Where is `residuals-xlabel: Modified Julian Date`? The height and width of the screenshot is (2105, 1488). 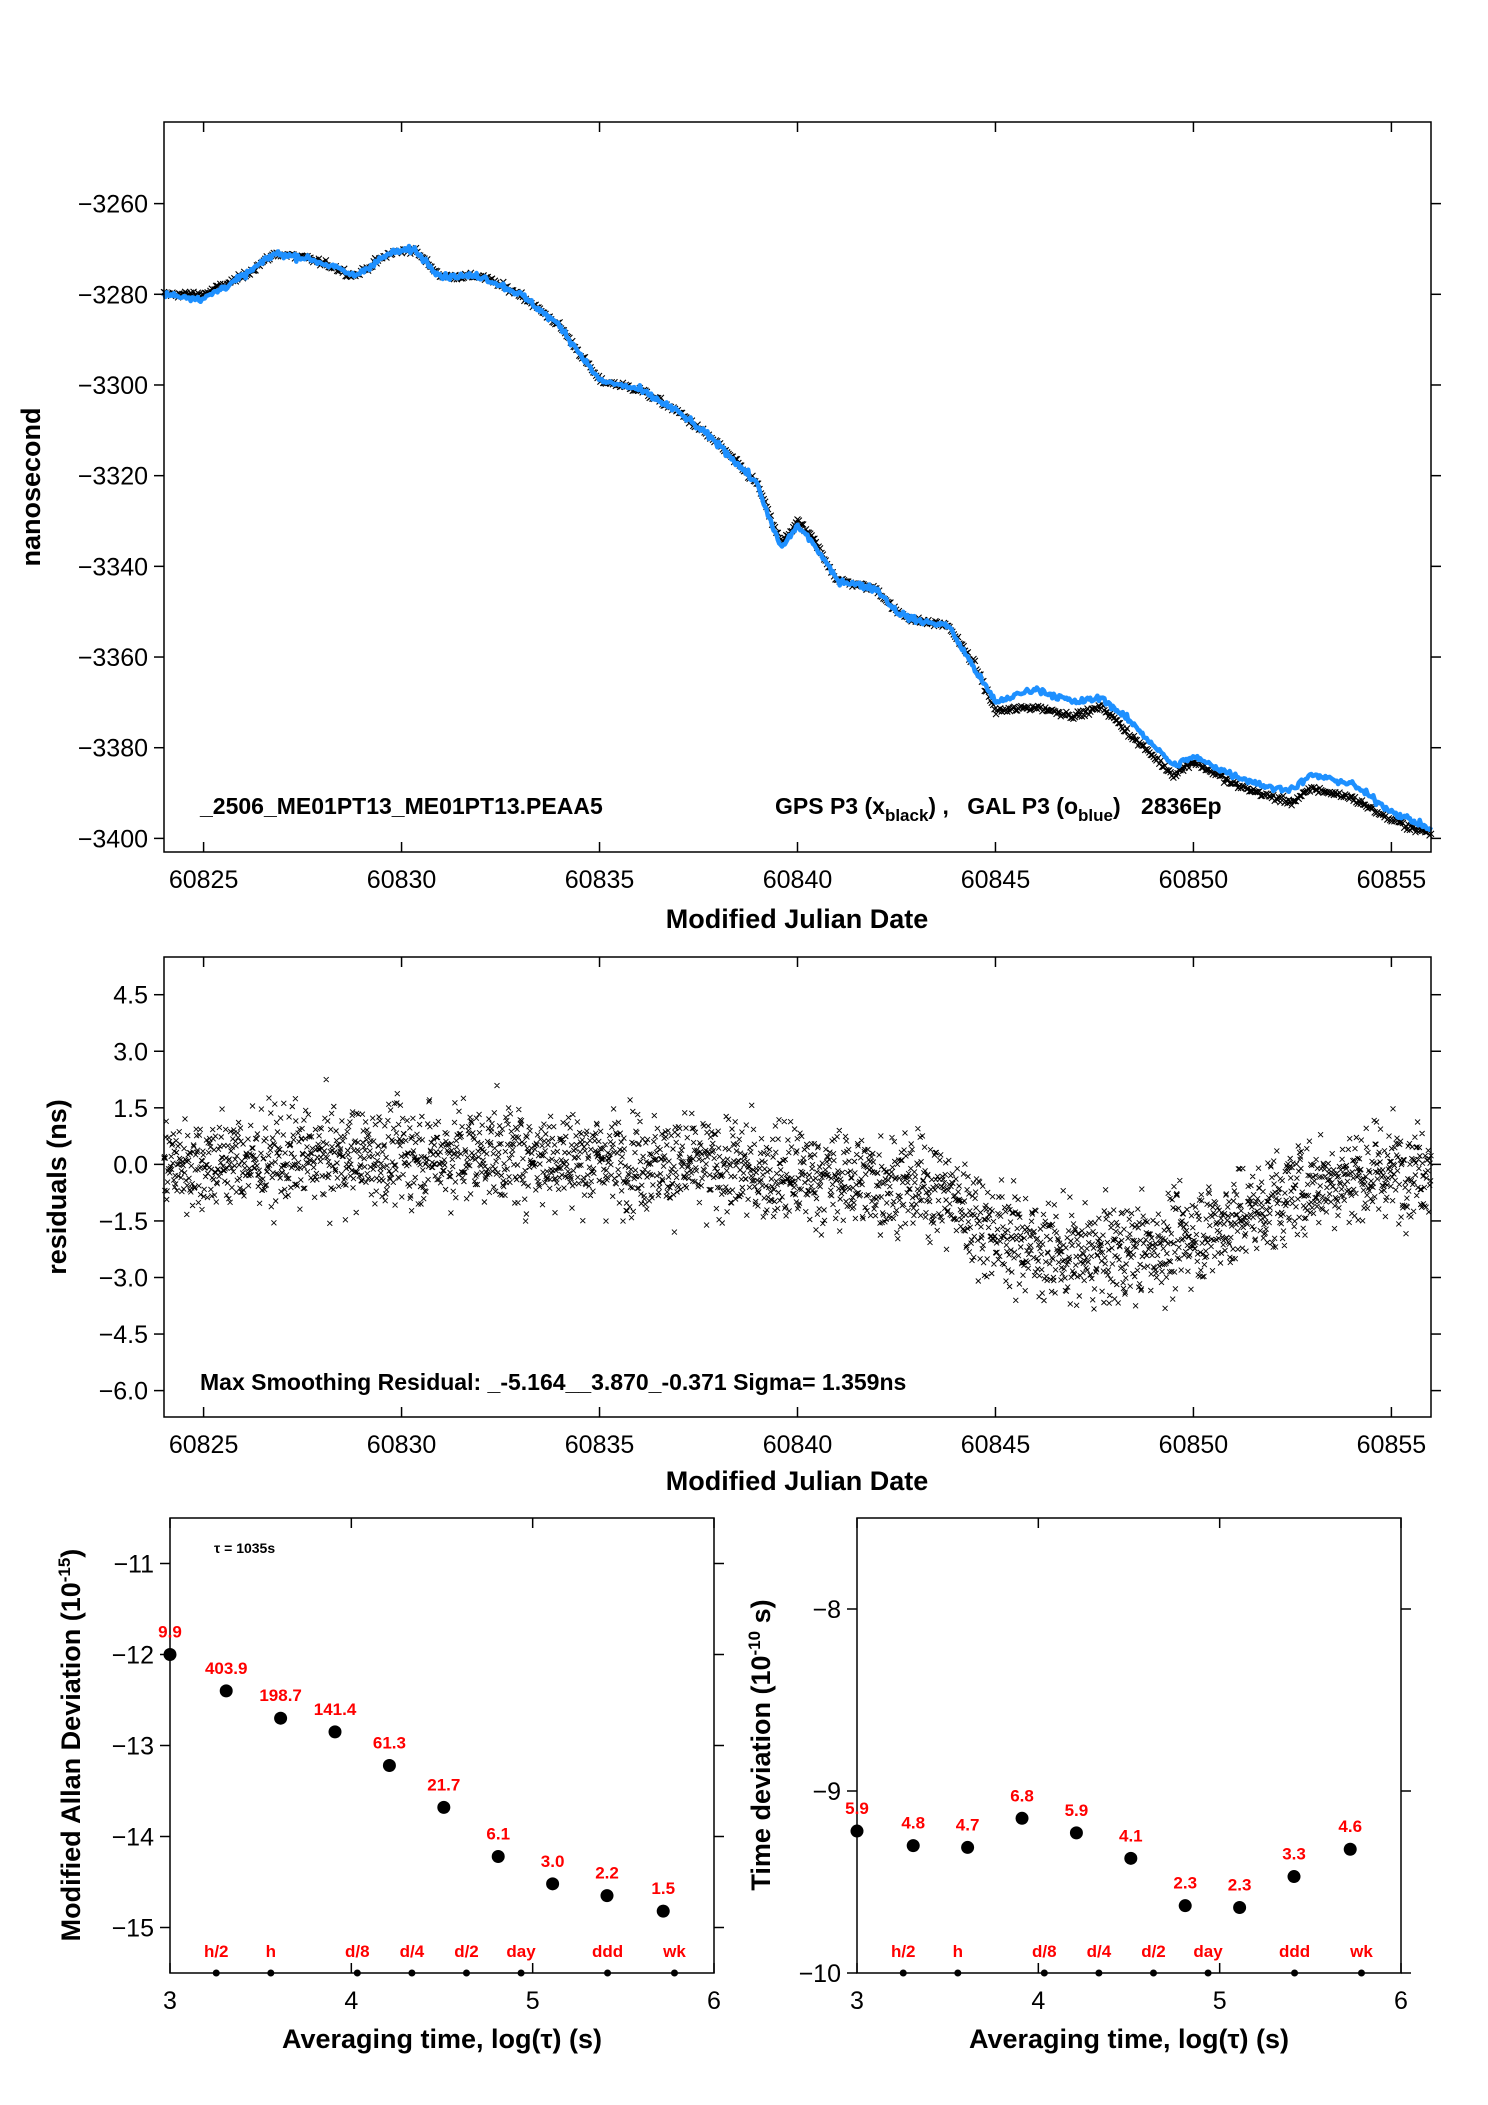
residuals-xlabel: Modified Julian Date is located at coordinates (797, 1481).